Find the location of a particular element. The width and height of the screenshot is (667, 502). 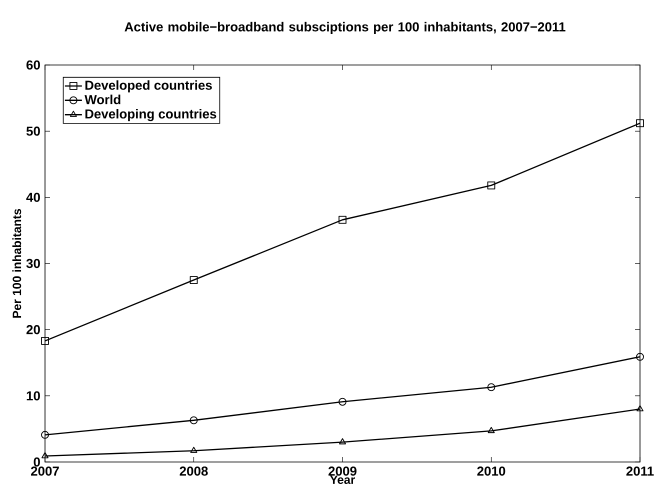

x-tick-label: 2010 is located at coordinates (491, 471).